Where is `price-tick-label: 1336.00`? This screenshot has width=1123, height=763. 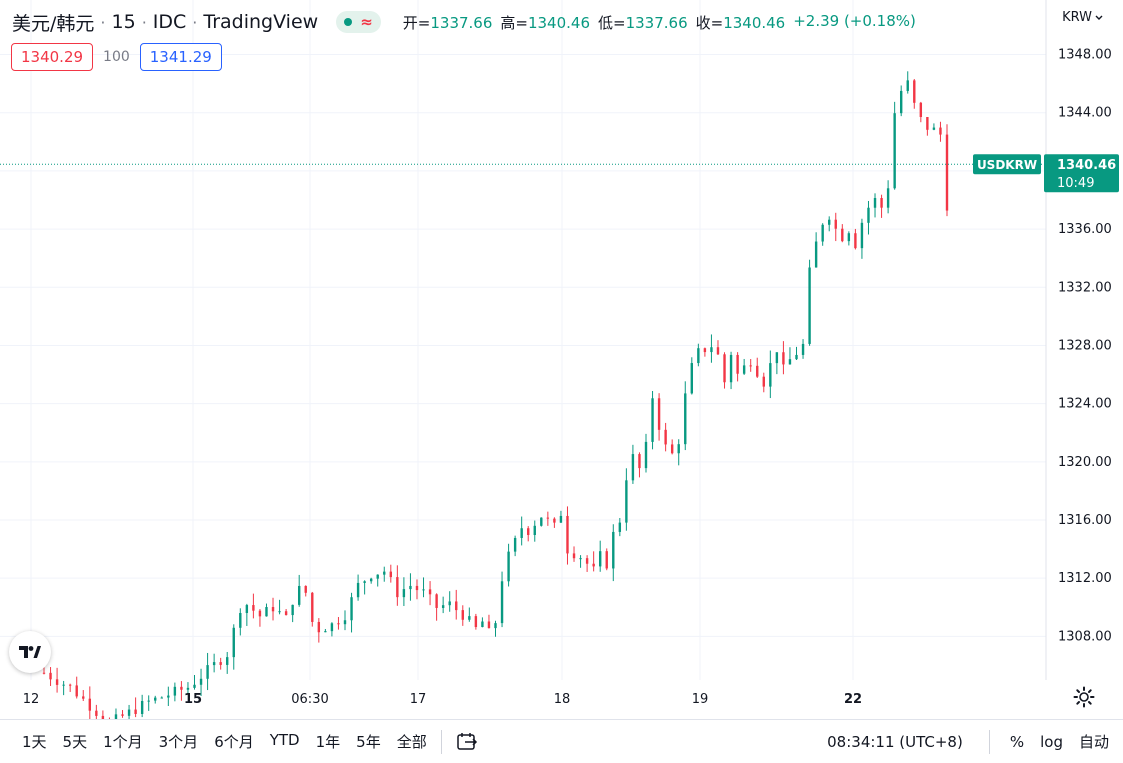 price-tick-label: 1336.00 is located at coordinates (1085, 229).